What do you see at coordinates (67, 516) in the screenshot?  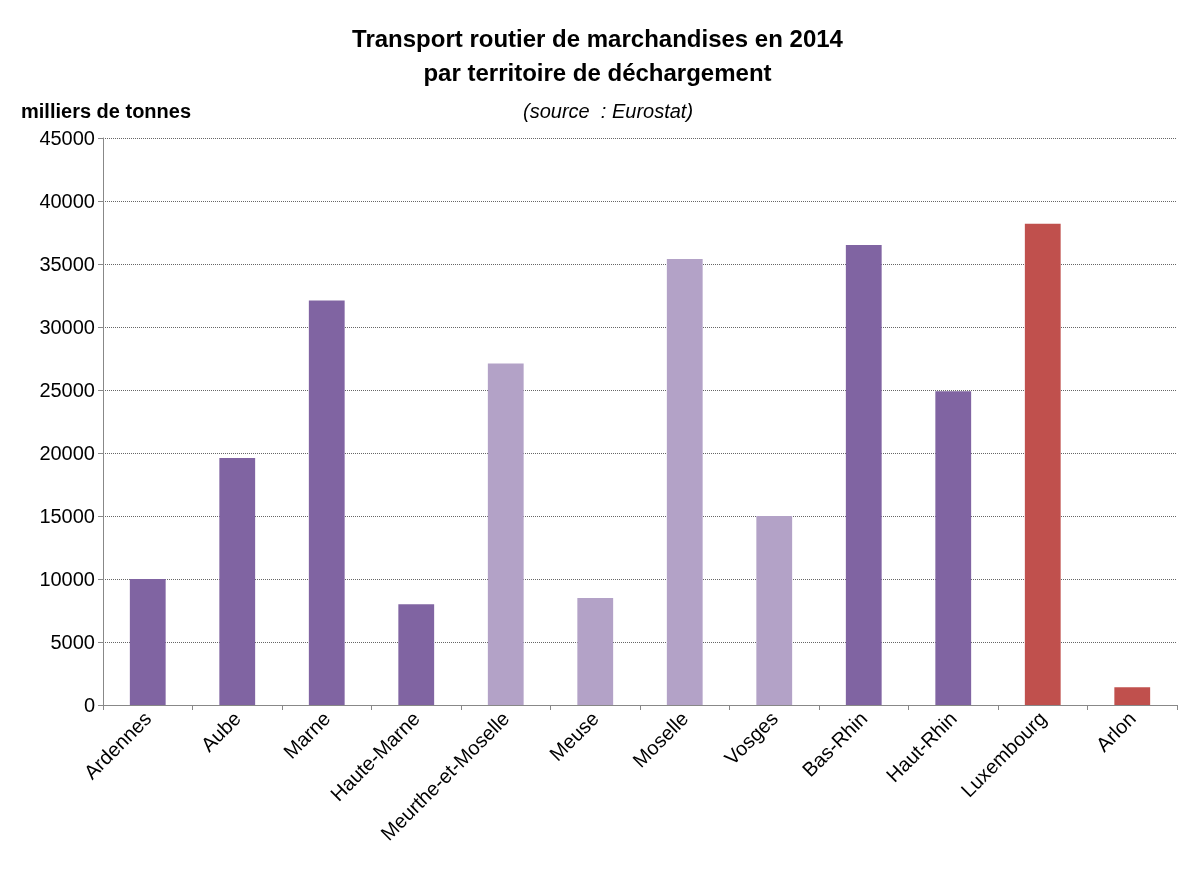 I see `y-tick-label: 15000` at bounding box center [67, 516].